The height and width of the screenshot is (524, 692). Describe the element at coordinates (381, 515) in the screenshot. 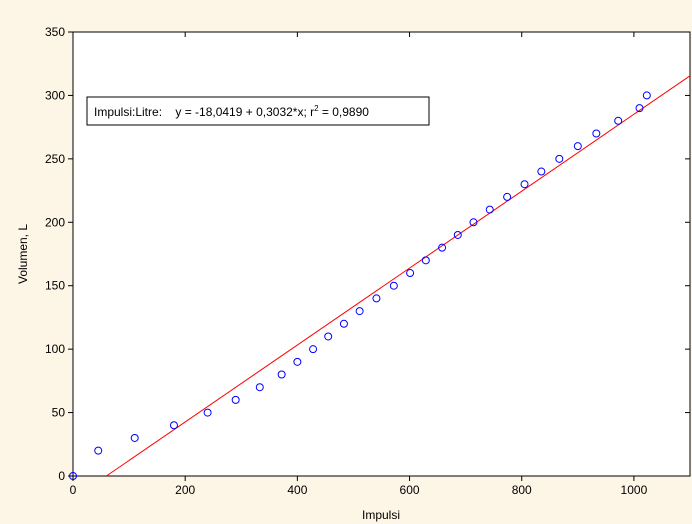

I see `x-axis-title: Impulsi` at that location.